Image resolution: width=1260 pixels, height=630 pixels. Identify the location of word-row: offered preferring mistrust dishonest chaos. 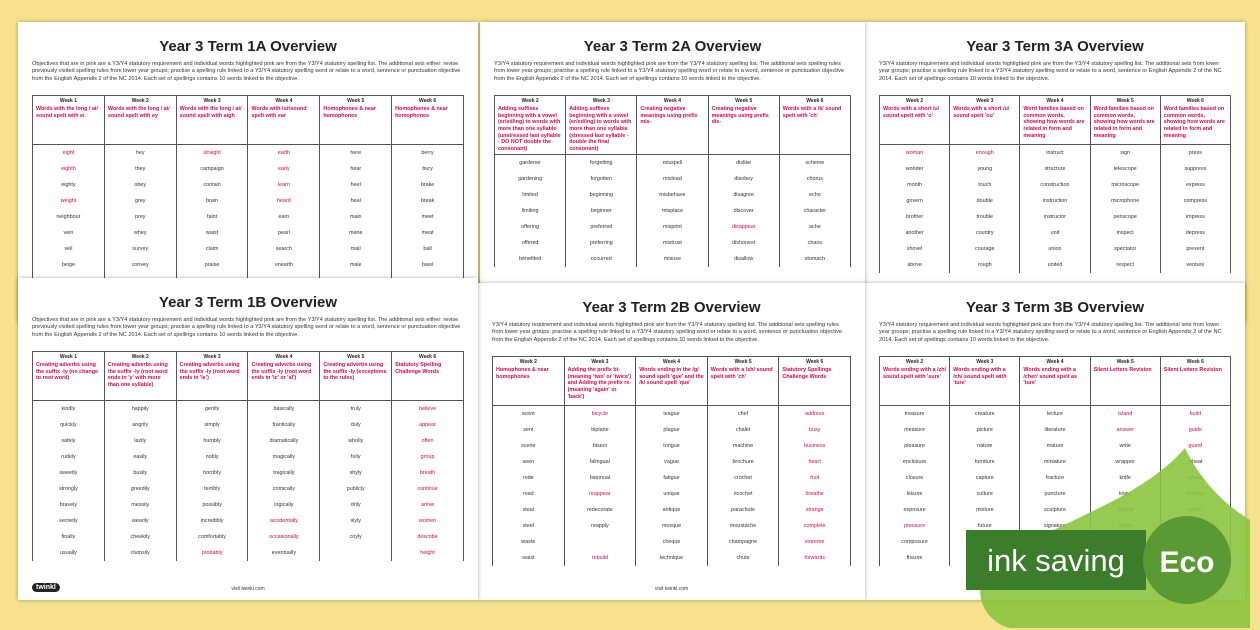
(672, 243).